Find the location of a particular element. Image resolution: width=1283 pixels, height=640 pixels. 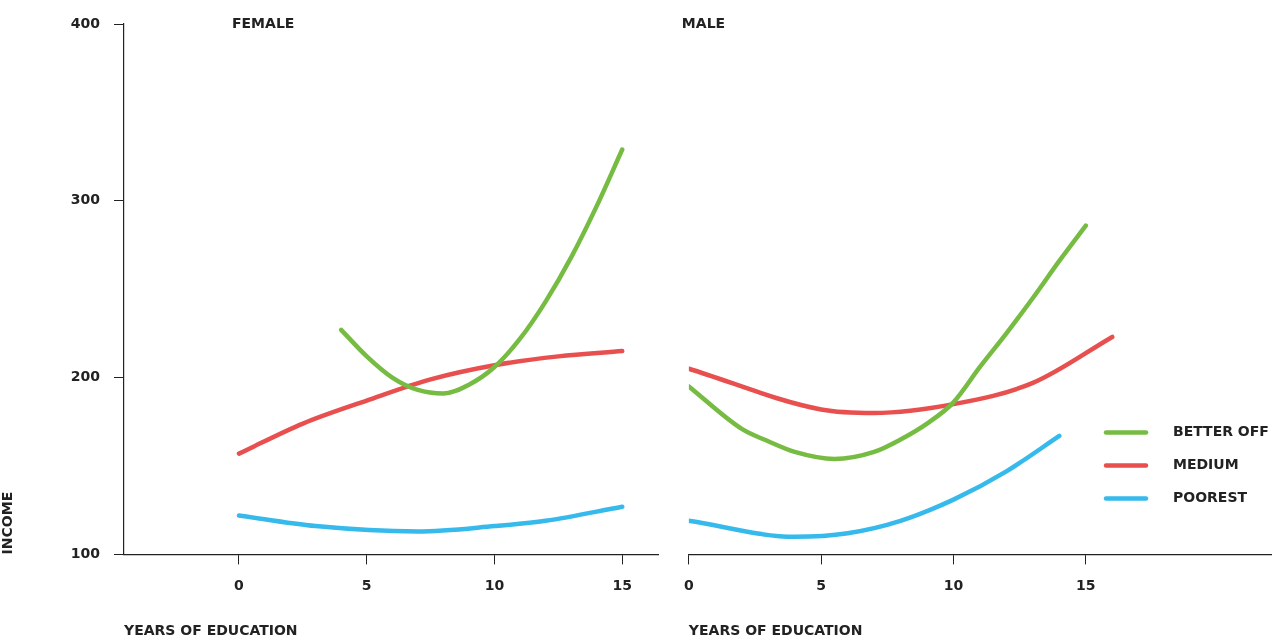

y-tick-label: 300 is located at coordinates (85, 199).